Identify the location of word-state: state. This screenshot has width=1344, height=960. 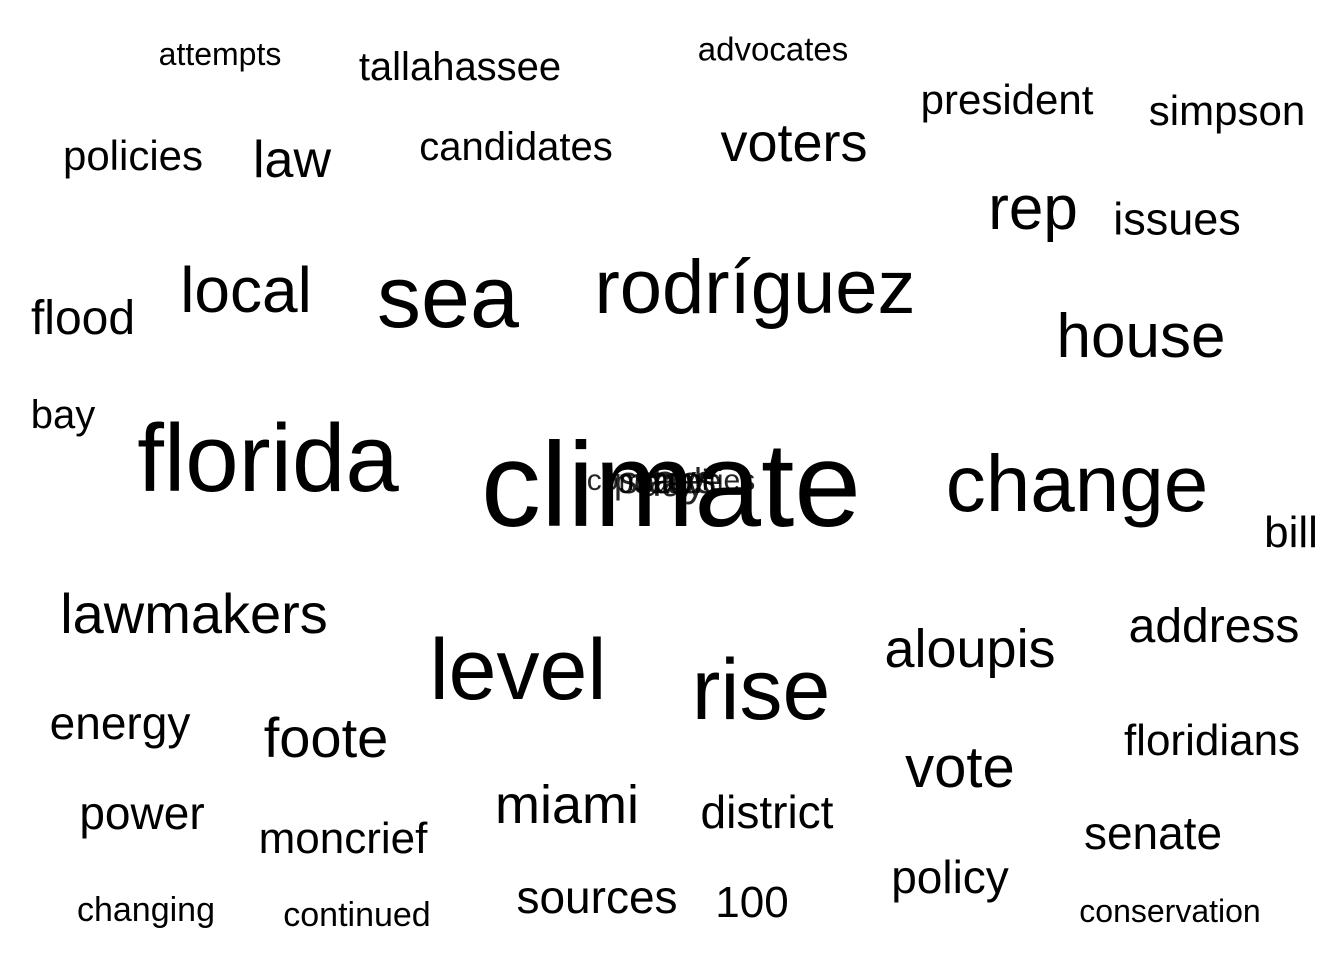
(660, 481).